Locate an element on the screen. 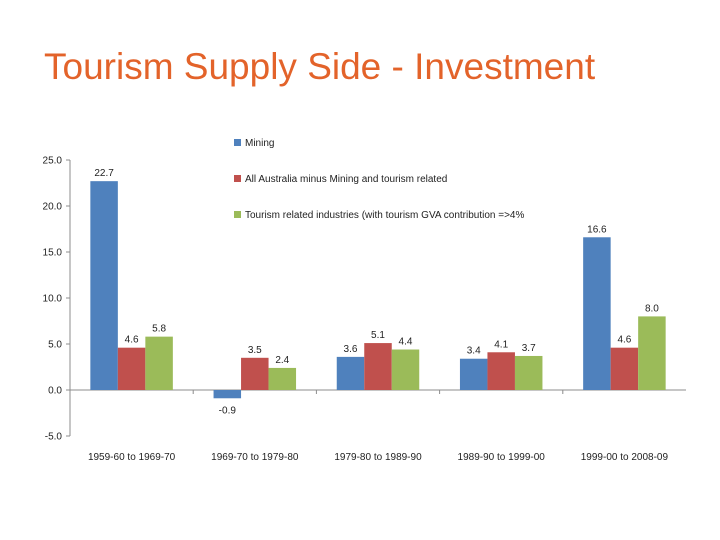 The height and width of the screenshot is (540, 720). data-label: 16.6 is located at coordinates (597, 229).